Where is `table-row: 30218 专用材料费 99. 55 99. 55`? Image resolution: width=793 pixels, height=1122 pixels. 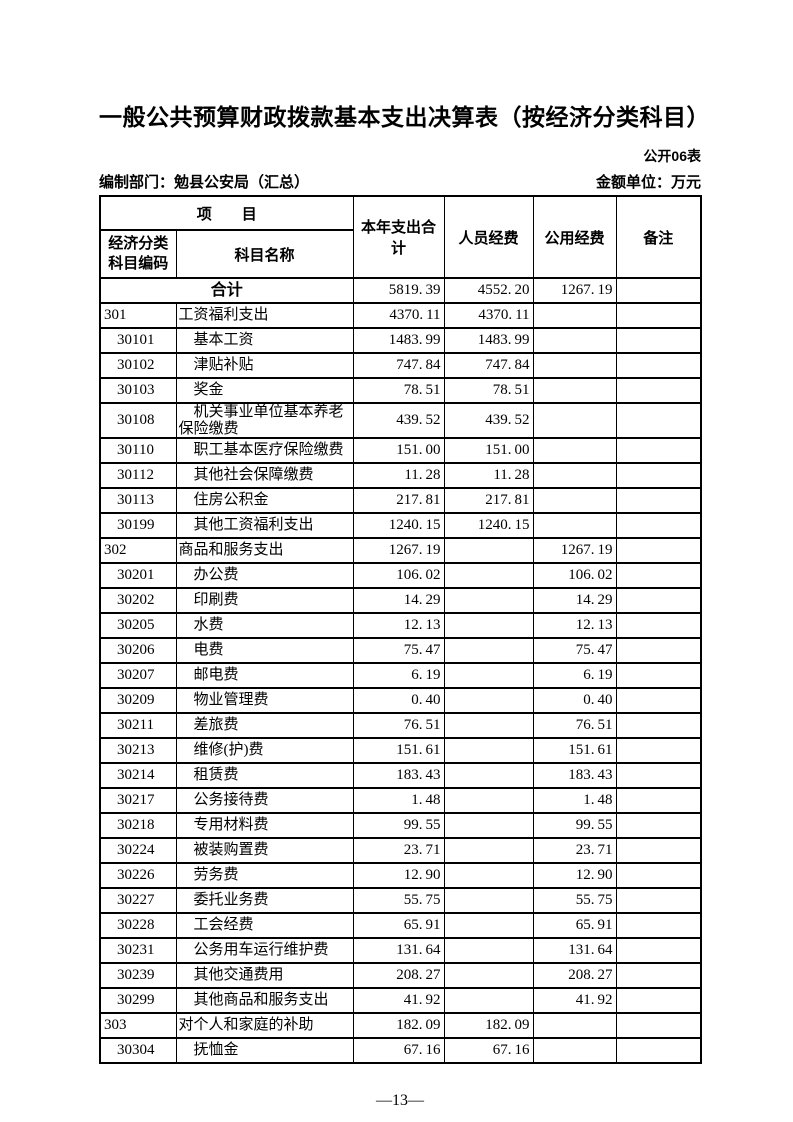
table-row: 30218 专用材料费 99. 55 99. 55 is located at coordinates (400, 825).